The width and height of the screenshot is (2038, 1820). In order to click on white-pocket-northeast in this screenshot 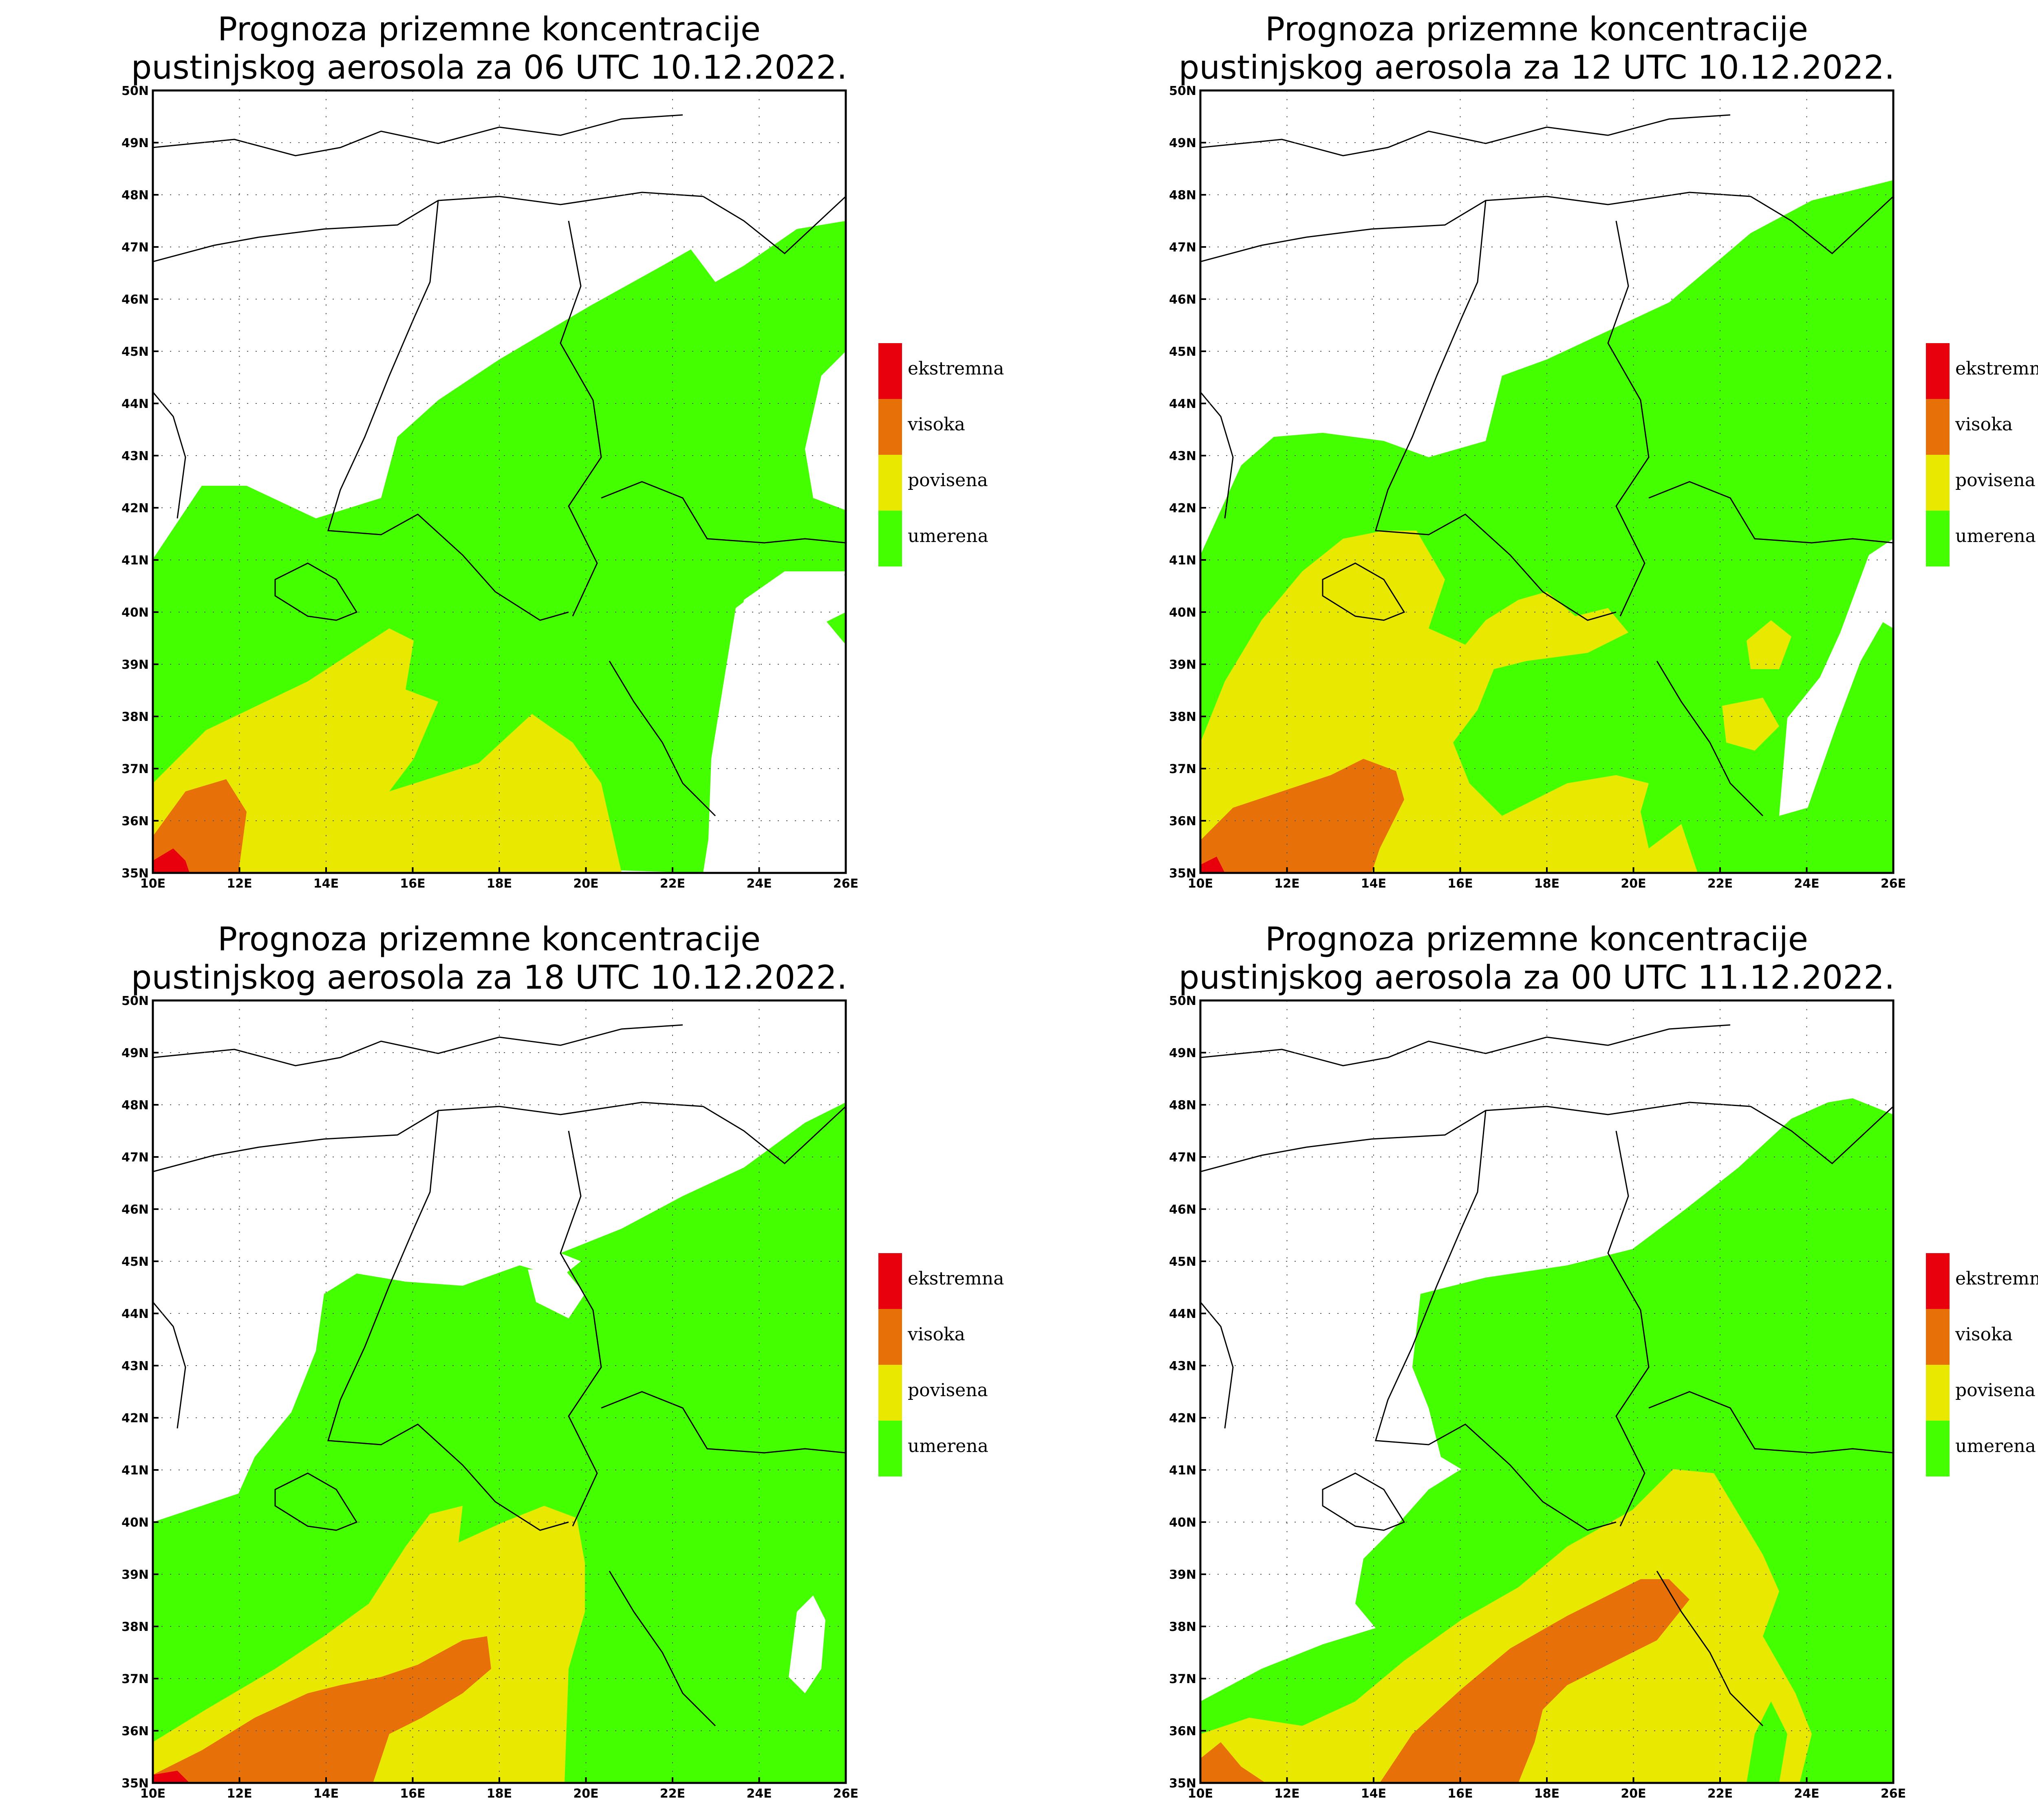, I will do `click(826, 431)`.